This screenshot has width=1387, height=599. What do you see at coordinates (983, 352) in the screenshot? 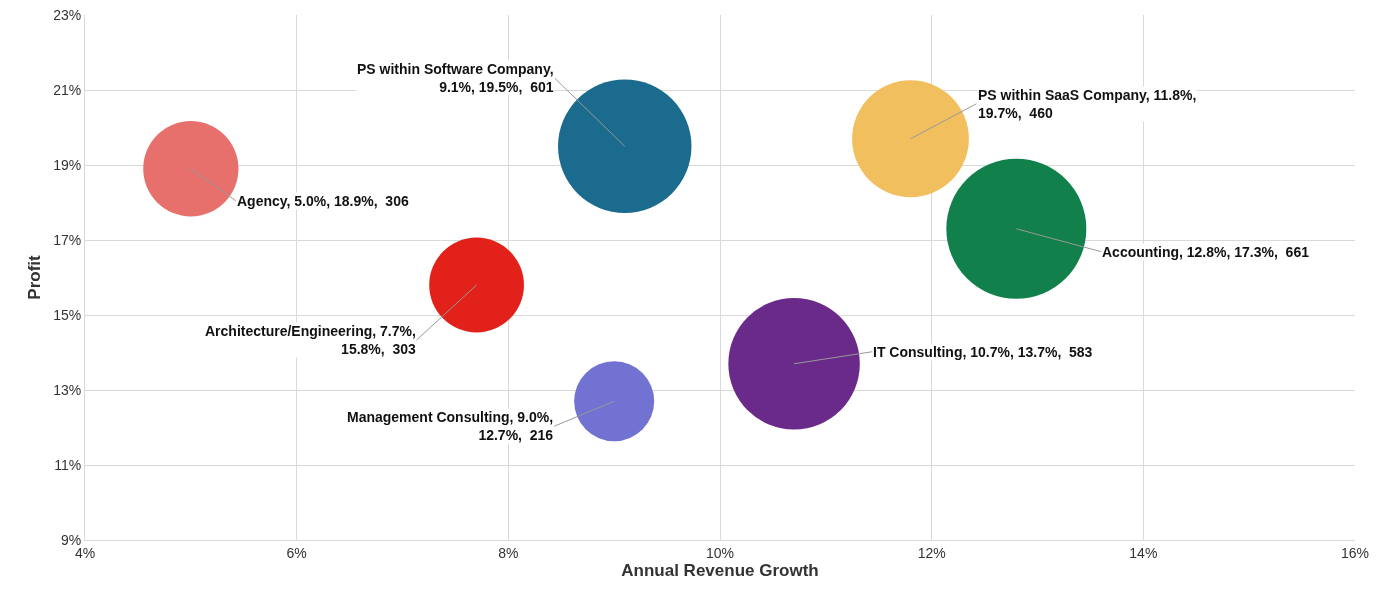
I see `text: IT Consulting, 10.7%, 13.7%, 583` at bounding box center [983, 352].